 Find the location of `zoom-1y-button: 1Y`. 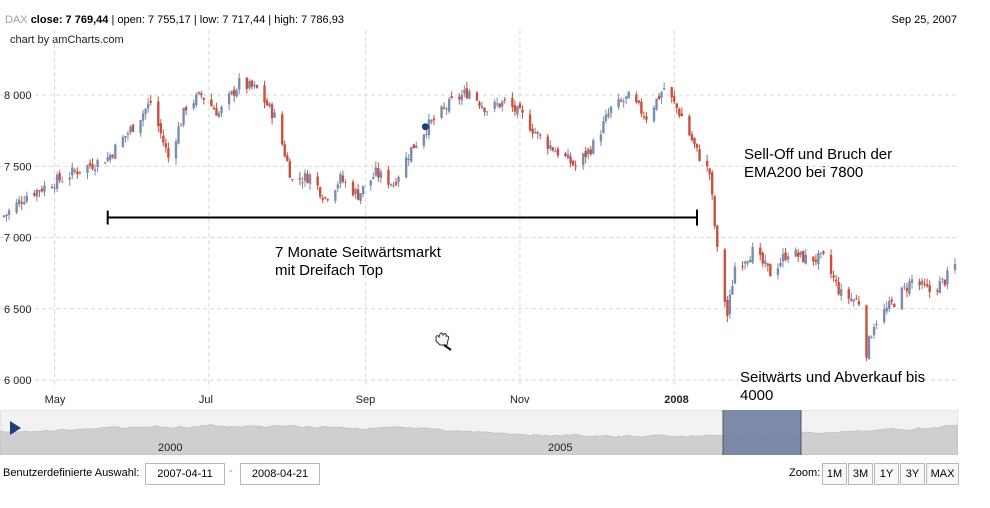

zoom-1y-button: 1Y is located at coordinates (886, 474).